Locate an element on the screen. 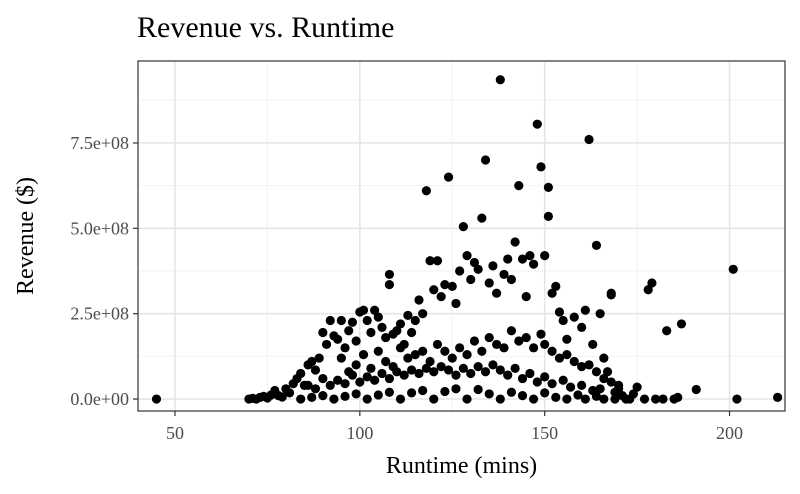 This screenshot has height=494, width=800. x-tick-label: 150 is located at coordinates (544, 433).